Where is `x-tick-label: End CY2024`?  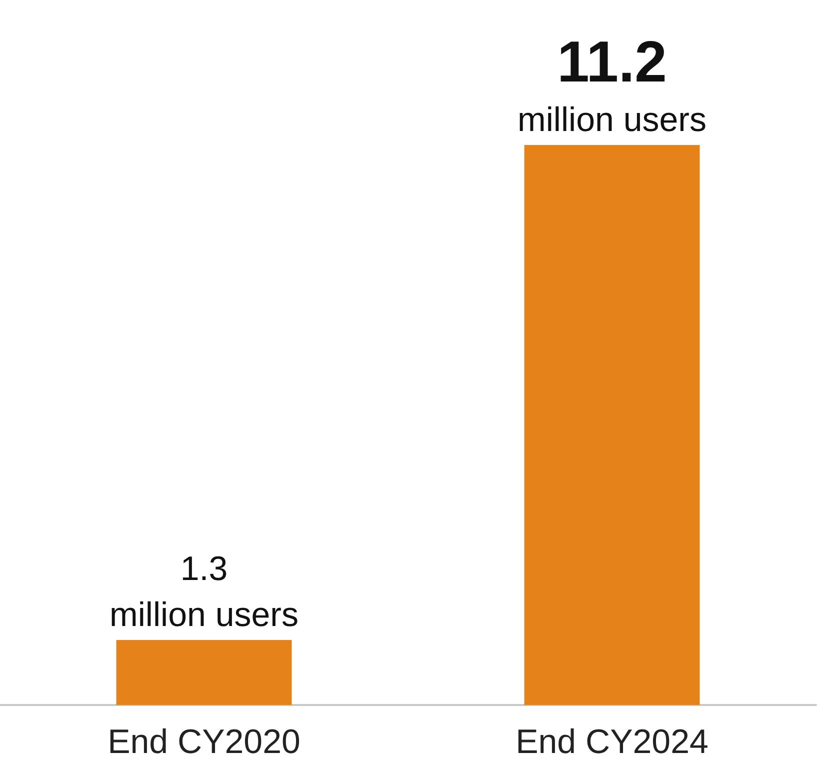
x-tick-label: End CY2024 is located at coordinates (612, 742).